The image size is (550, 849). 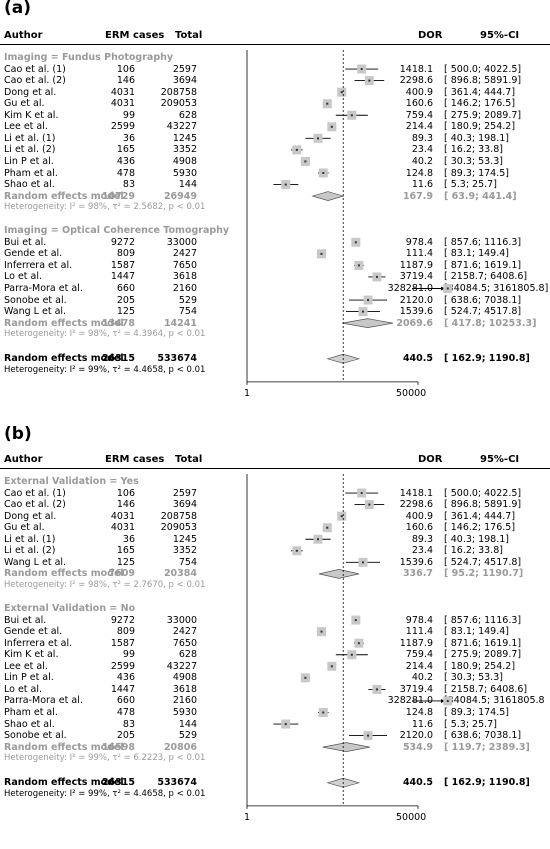 I want to click on subgroup-erm-cases: 13478, so click(x=118, y=323).